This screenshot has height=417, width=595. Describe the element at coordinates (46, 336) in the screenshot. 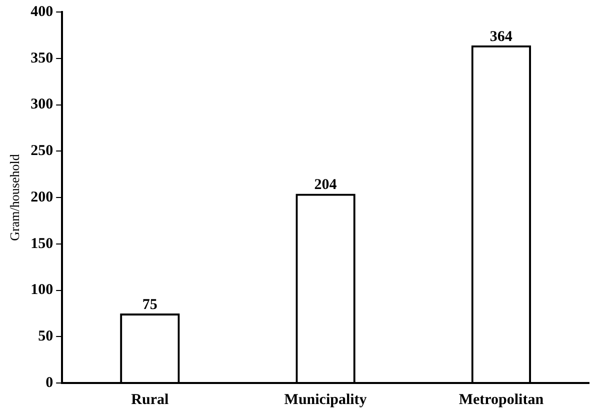

I see `y-tick-label: 50` at that location.